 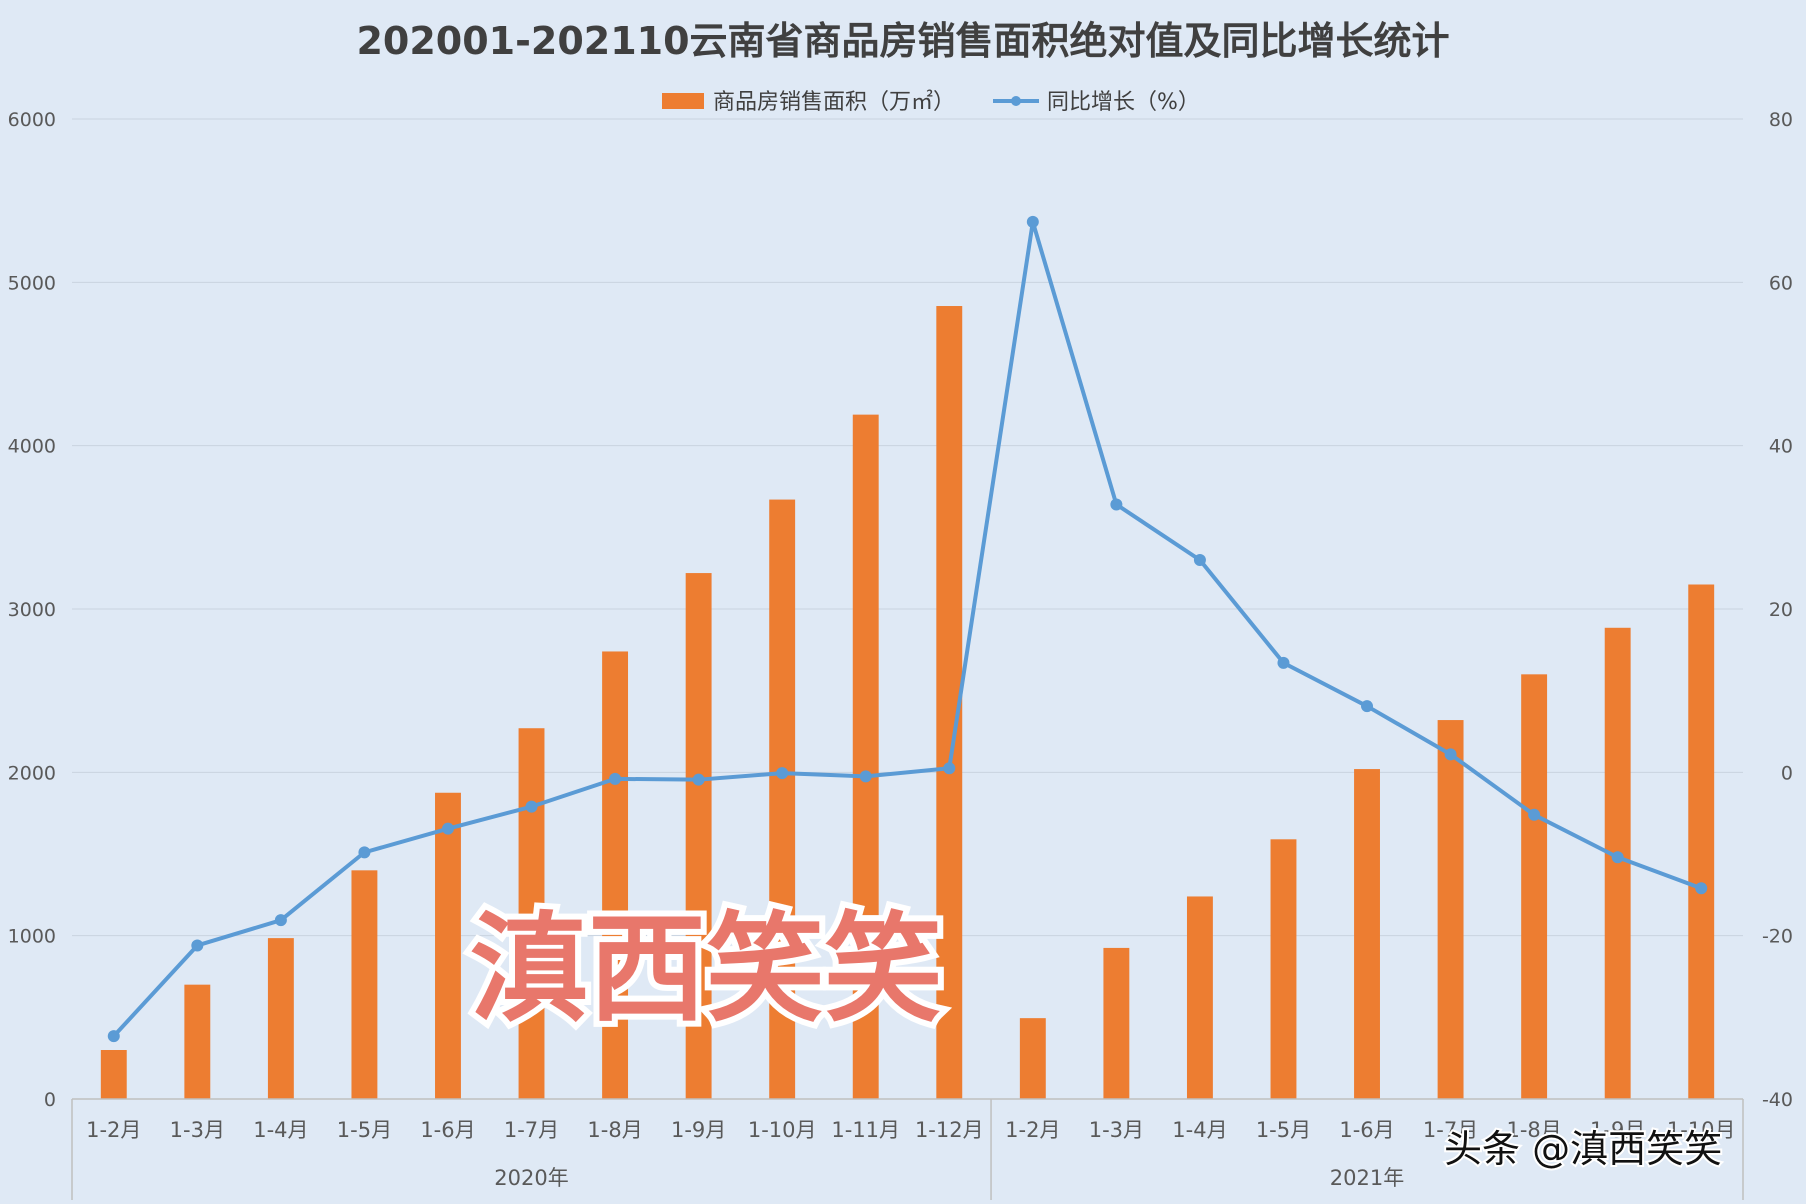 What do you see at coordinates (1583, 1149) in the screenshot?
I see `watermark-corner: 头条 @滇西笑笑` at bounding box center [1583, 1149].